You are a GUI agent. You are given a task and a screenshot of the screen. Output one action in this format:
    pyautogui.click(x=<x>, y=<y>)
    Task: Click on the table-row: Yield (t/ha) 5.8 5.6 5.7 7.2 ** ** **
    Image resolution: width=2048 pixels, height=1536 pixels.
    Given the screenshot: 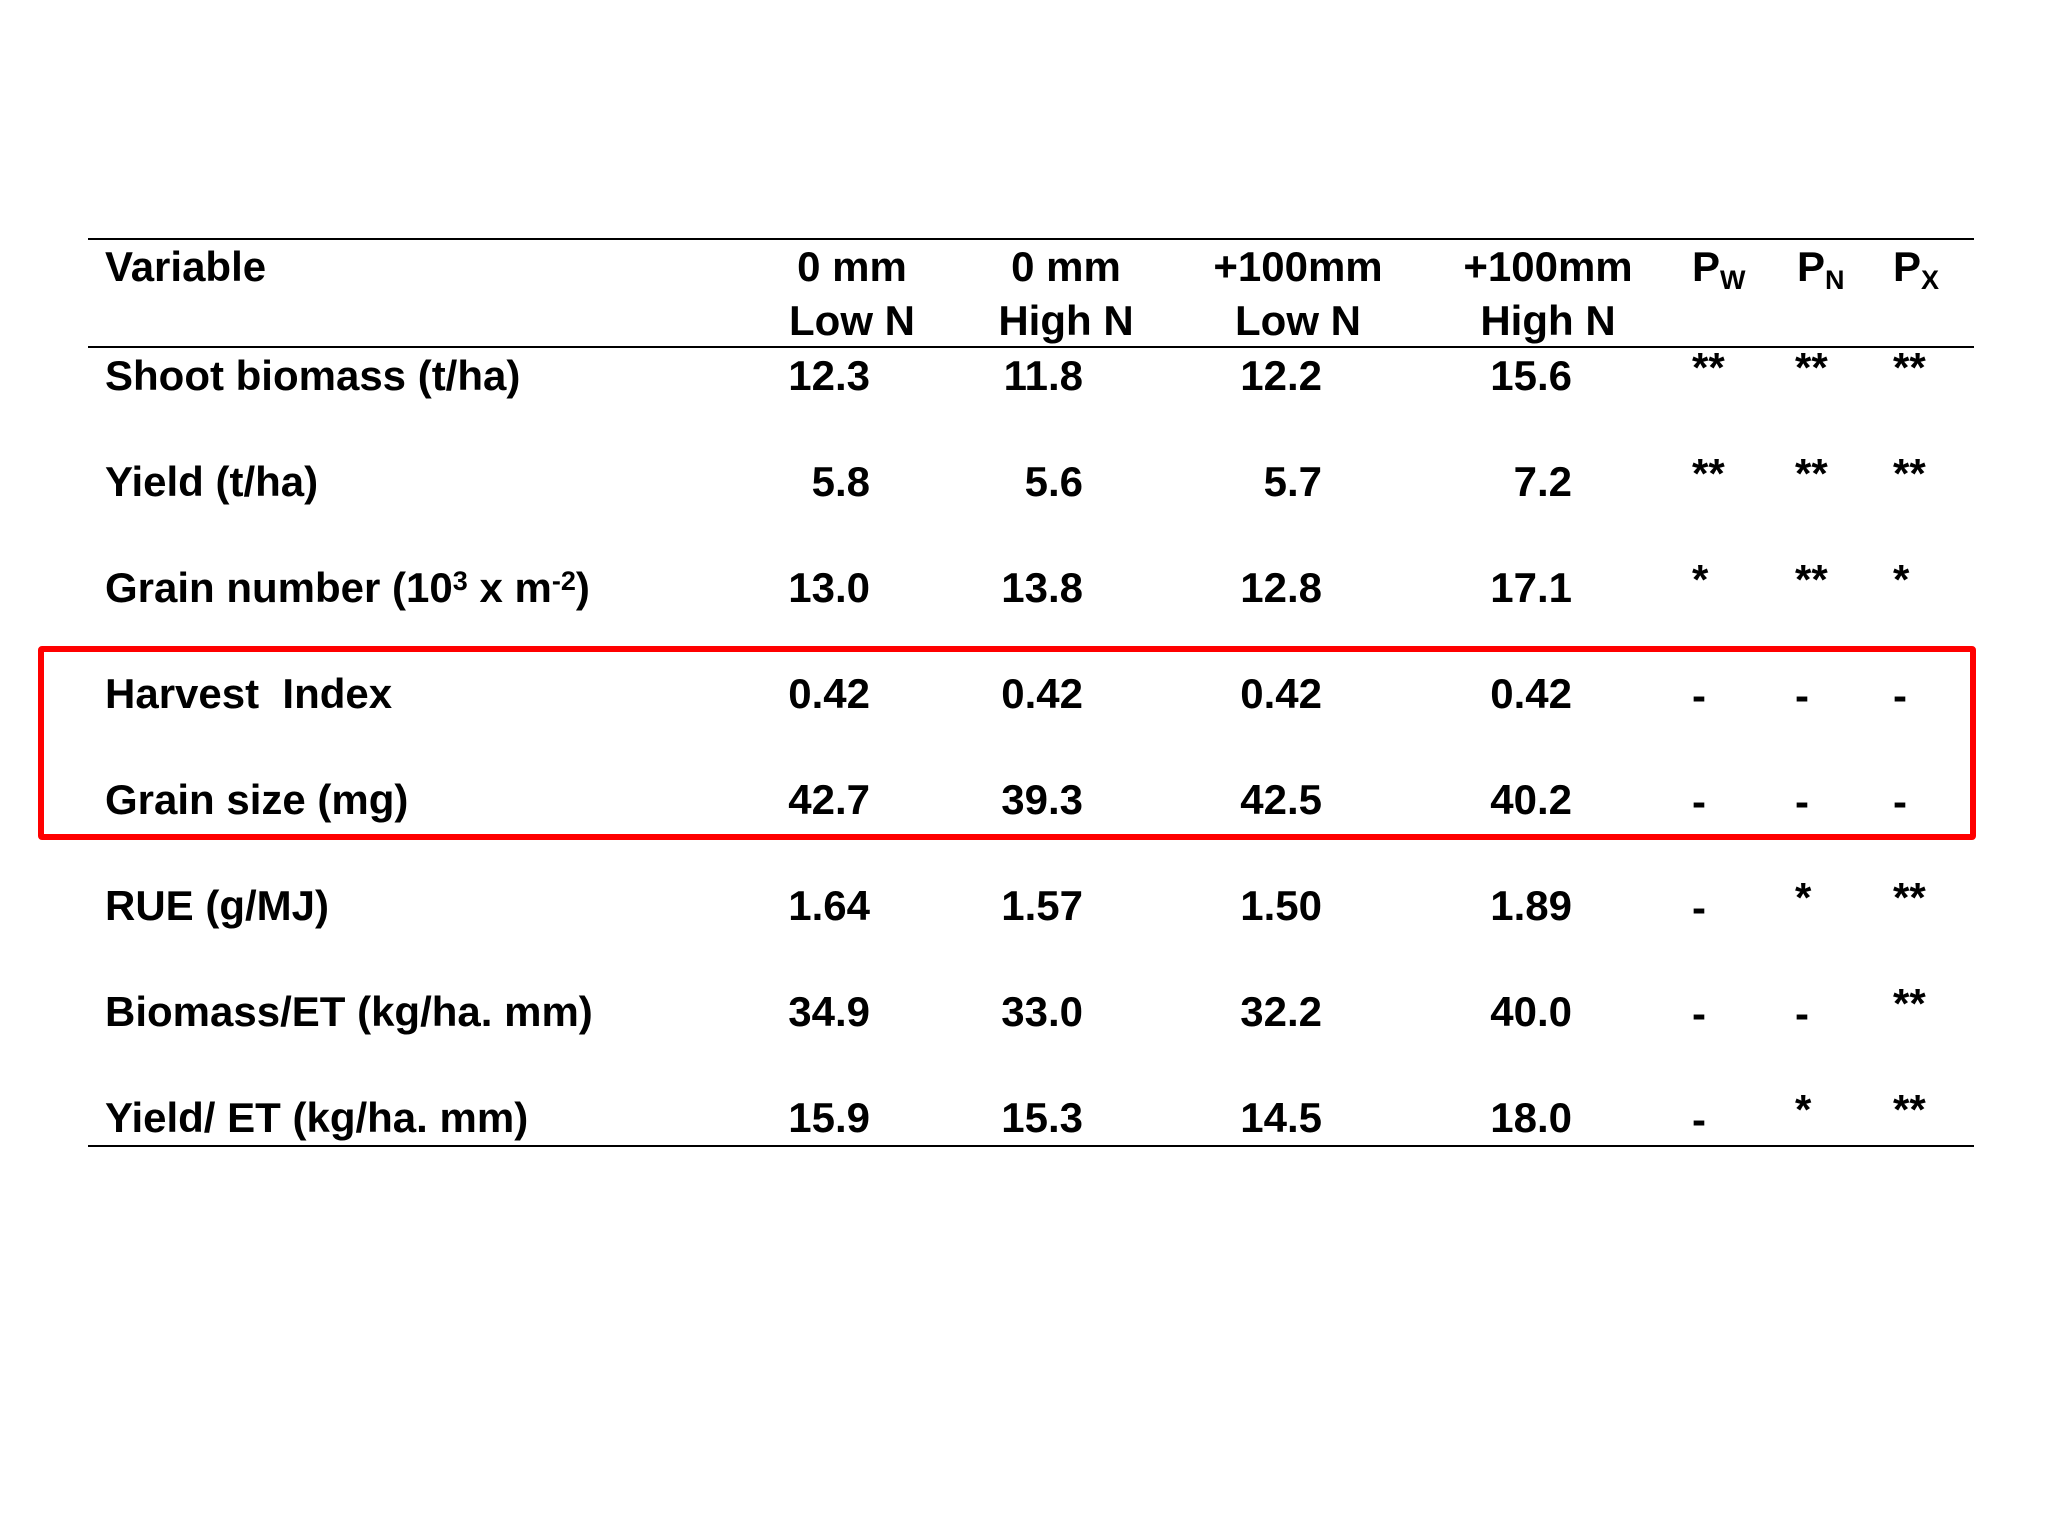 What is the action you would take?
    pyautogui.click(x=1024, y=481)
    